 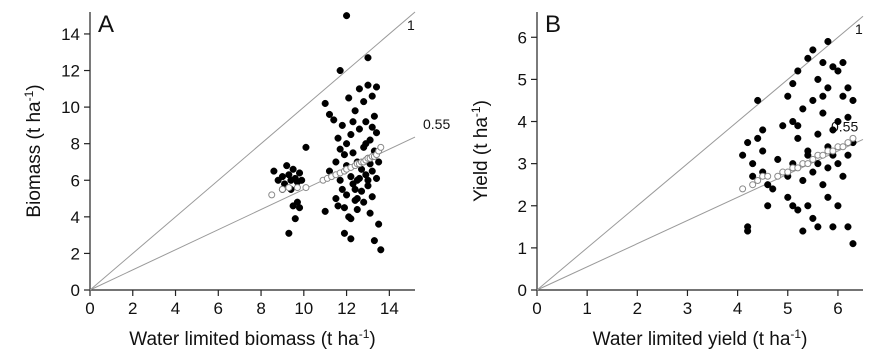 I want to click on reference-line-label: 1, so click(x=411, y=25).